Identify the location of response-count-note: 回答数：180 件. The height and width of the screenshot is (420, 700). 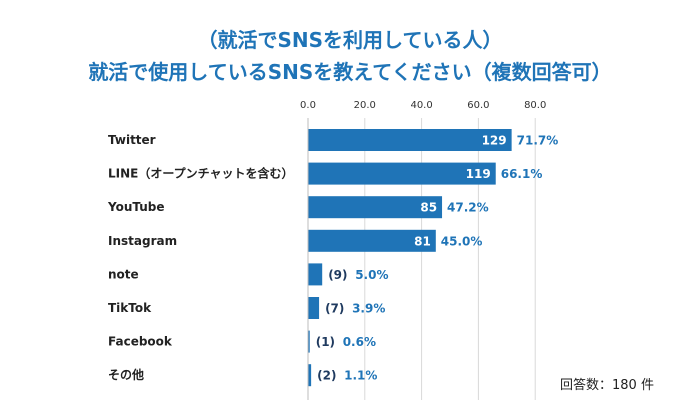
(607, 385).